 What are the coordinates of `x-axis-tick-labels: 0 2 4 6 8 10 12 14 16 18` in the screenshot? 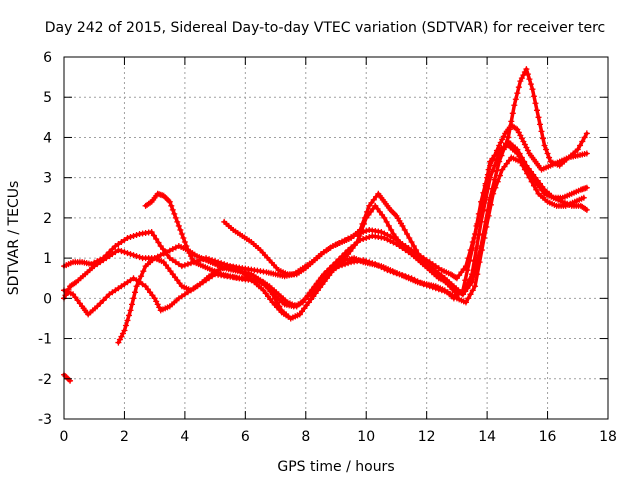 It's located at (338, 437).